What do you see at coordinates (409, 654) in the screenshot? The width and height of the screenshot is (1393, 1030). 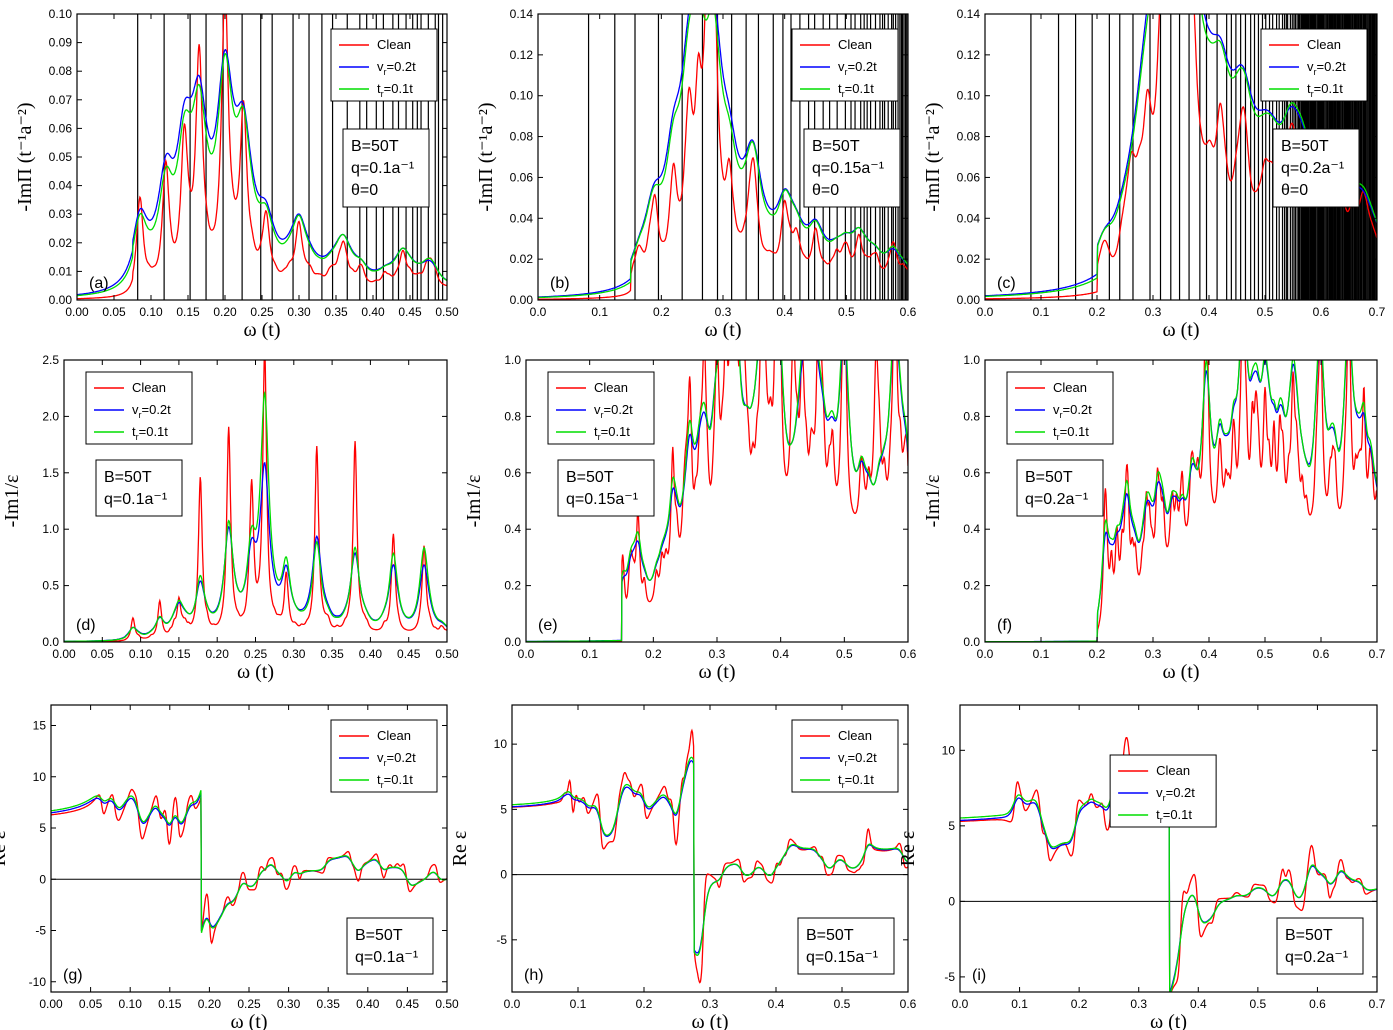 I see `x-tick-label: 0.45` at bounding box center [409, 654].